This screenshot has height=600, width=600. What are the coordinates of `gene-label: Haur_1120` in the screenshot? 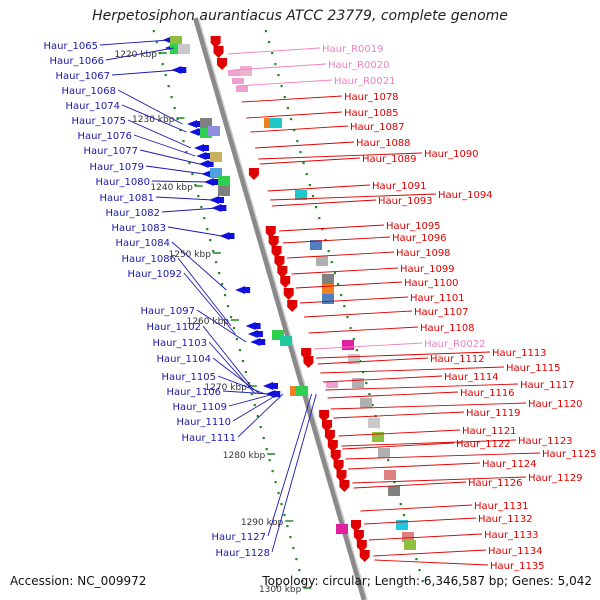 It's located at (555, 404).